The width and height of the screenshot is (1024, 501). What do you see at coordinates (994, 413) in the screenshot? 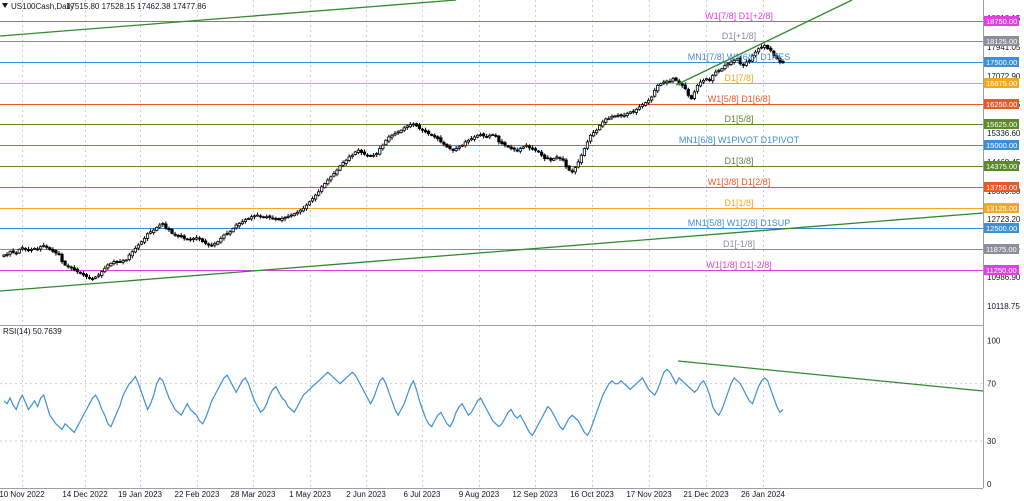
I see `rsi-axis: 100 70 30 0` at bounding box center [994, 413].